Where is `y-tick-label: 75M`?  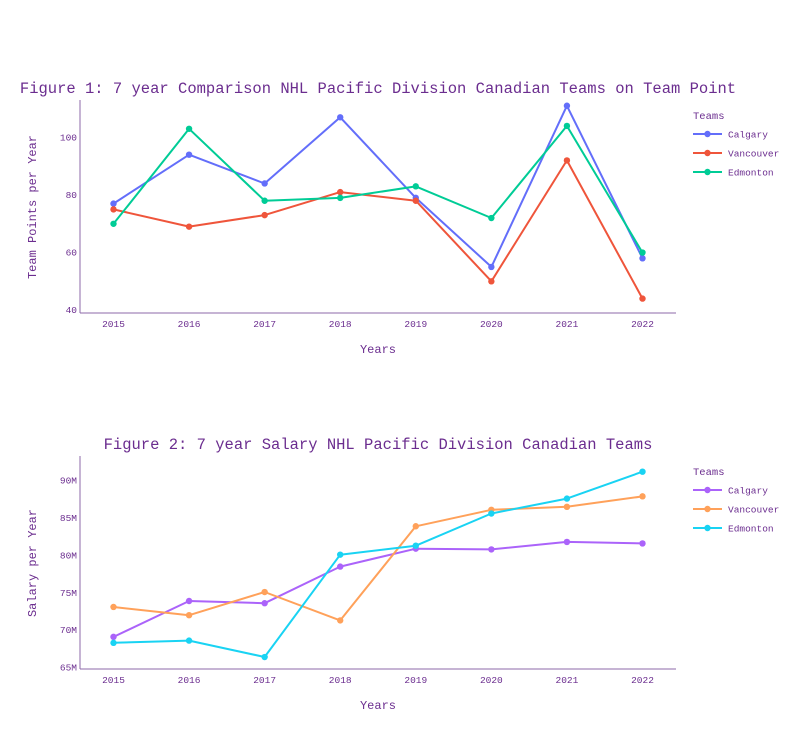 y-tick-label: 75M is located at coordinates (68, 593).